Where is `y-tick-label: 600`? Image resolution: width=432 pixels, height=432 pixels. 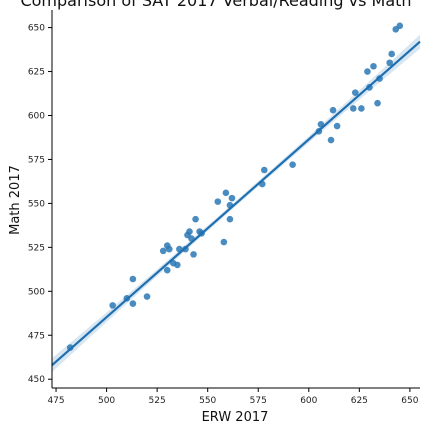 y-tick-label: 600 is located at coordinates (36, 116).